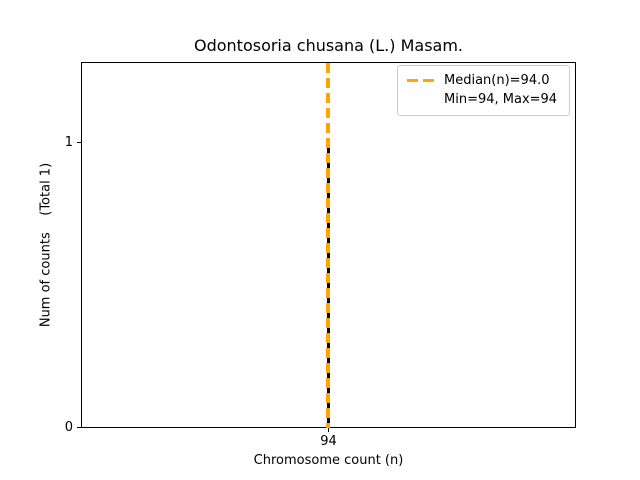  What do you see at coordinates (46, 245) in the screenshot?
I see `y-axis-label: Num of counts (Total 1)` at bounding box center [46, 245].